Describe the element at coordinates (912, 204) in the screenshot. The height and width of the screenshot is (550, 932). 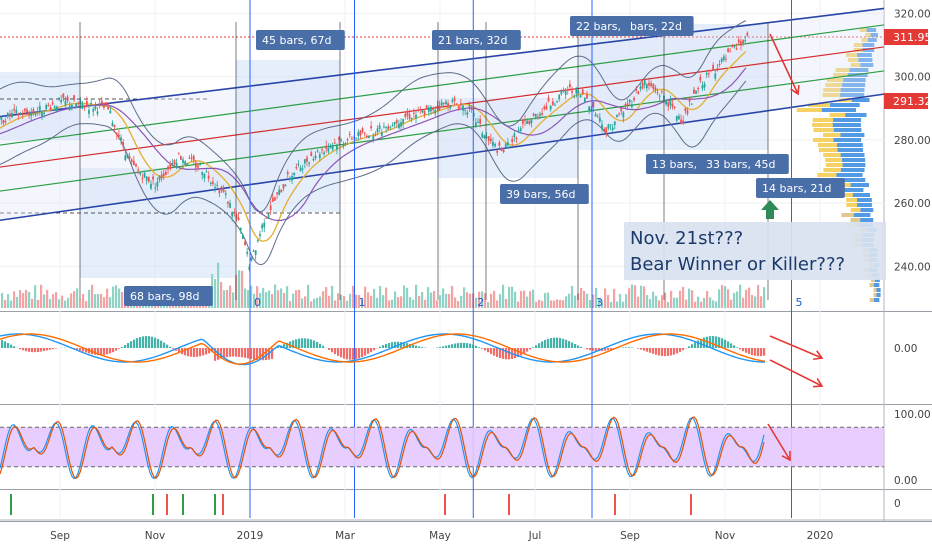
I see `price-tick-label: 260.00` at that location.